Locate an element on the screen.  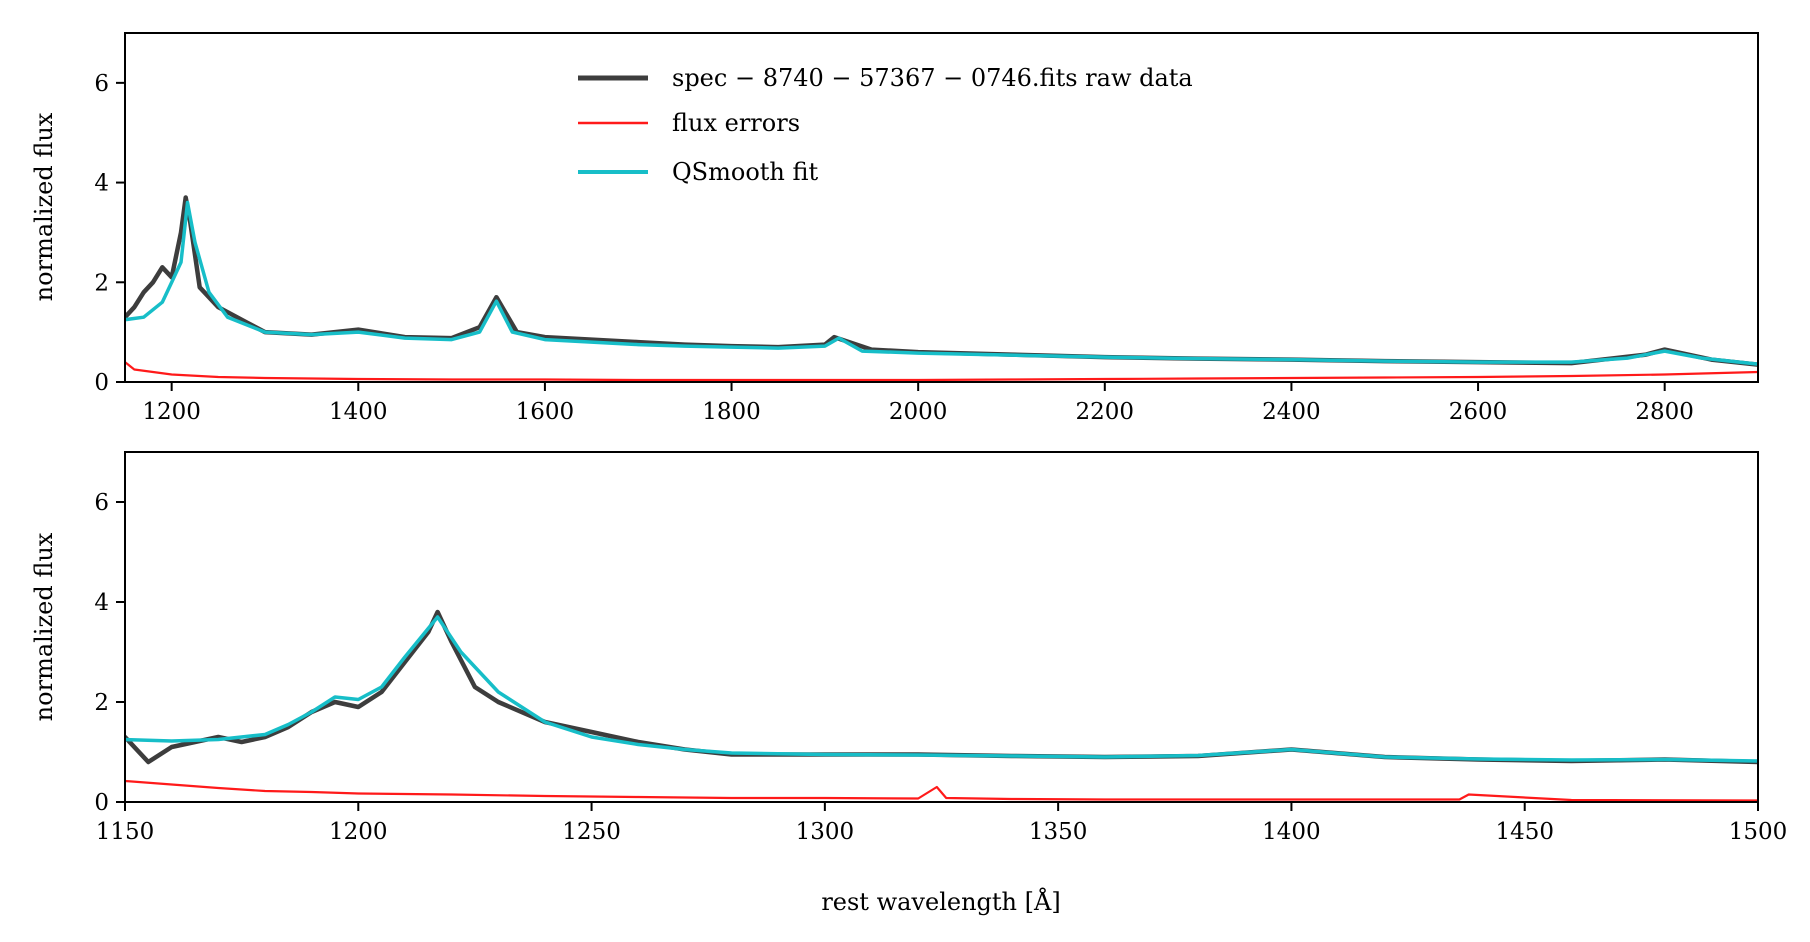
top-xtick-label: 2600 is located at coordinates (1478, 412).